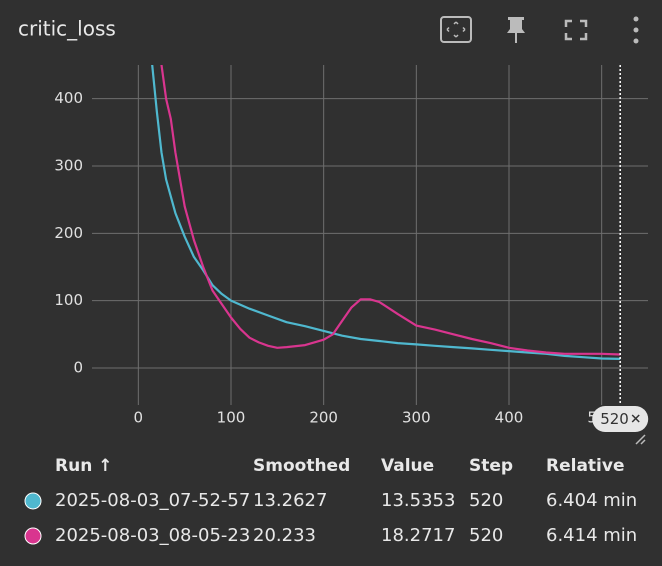 The image size is (662, 566). I want to click on legend-header: Run ↑, so click(83, 466).